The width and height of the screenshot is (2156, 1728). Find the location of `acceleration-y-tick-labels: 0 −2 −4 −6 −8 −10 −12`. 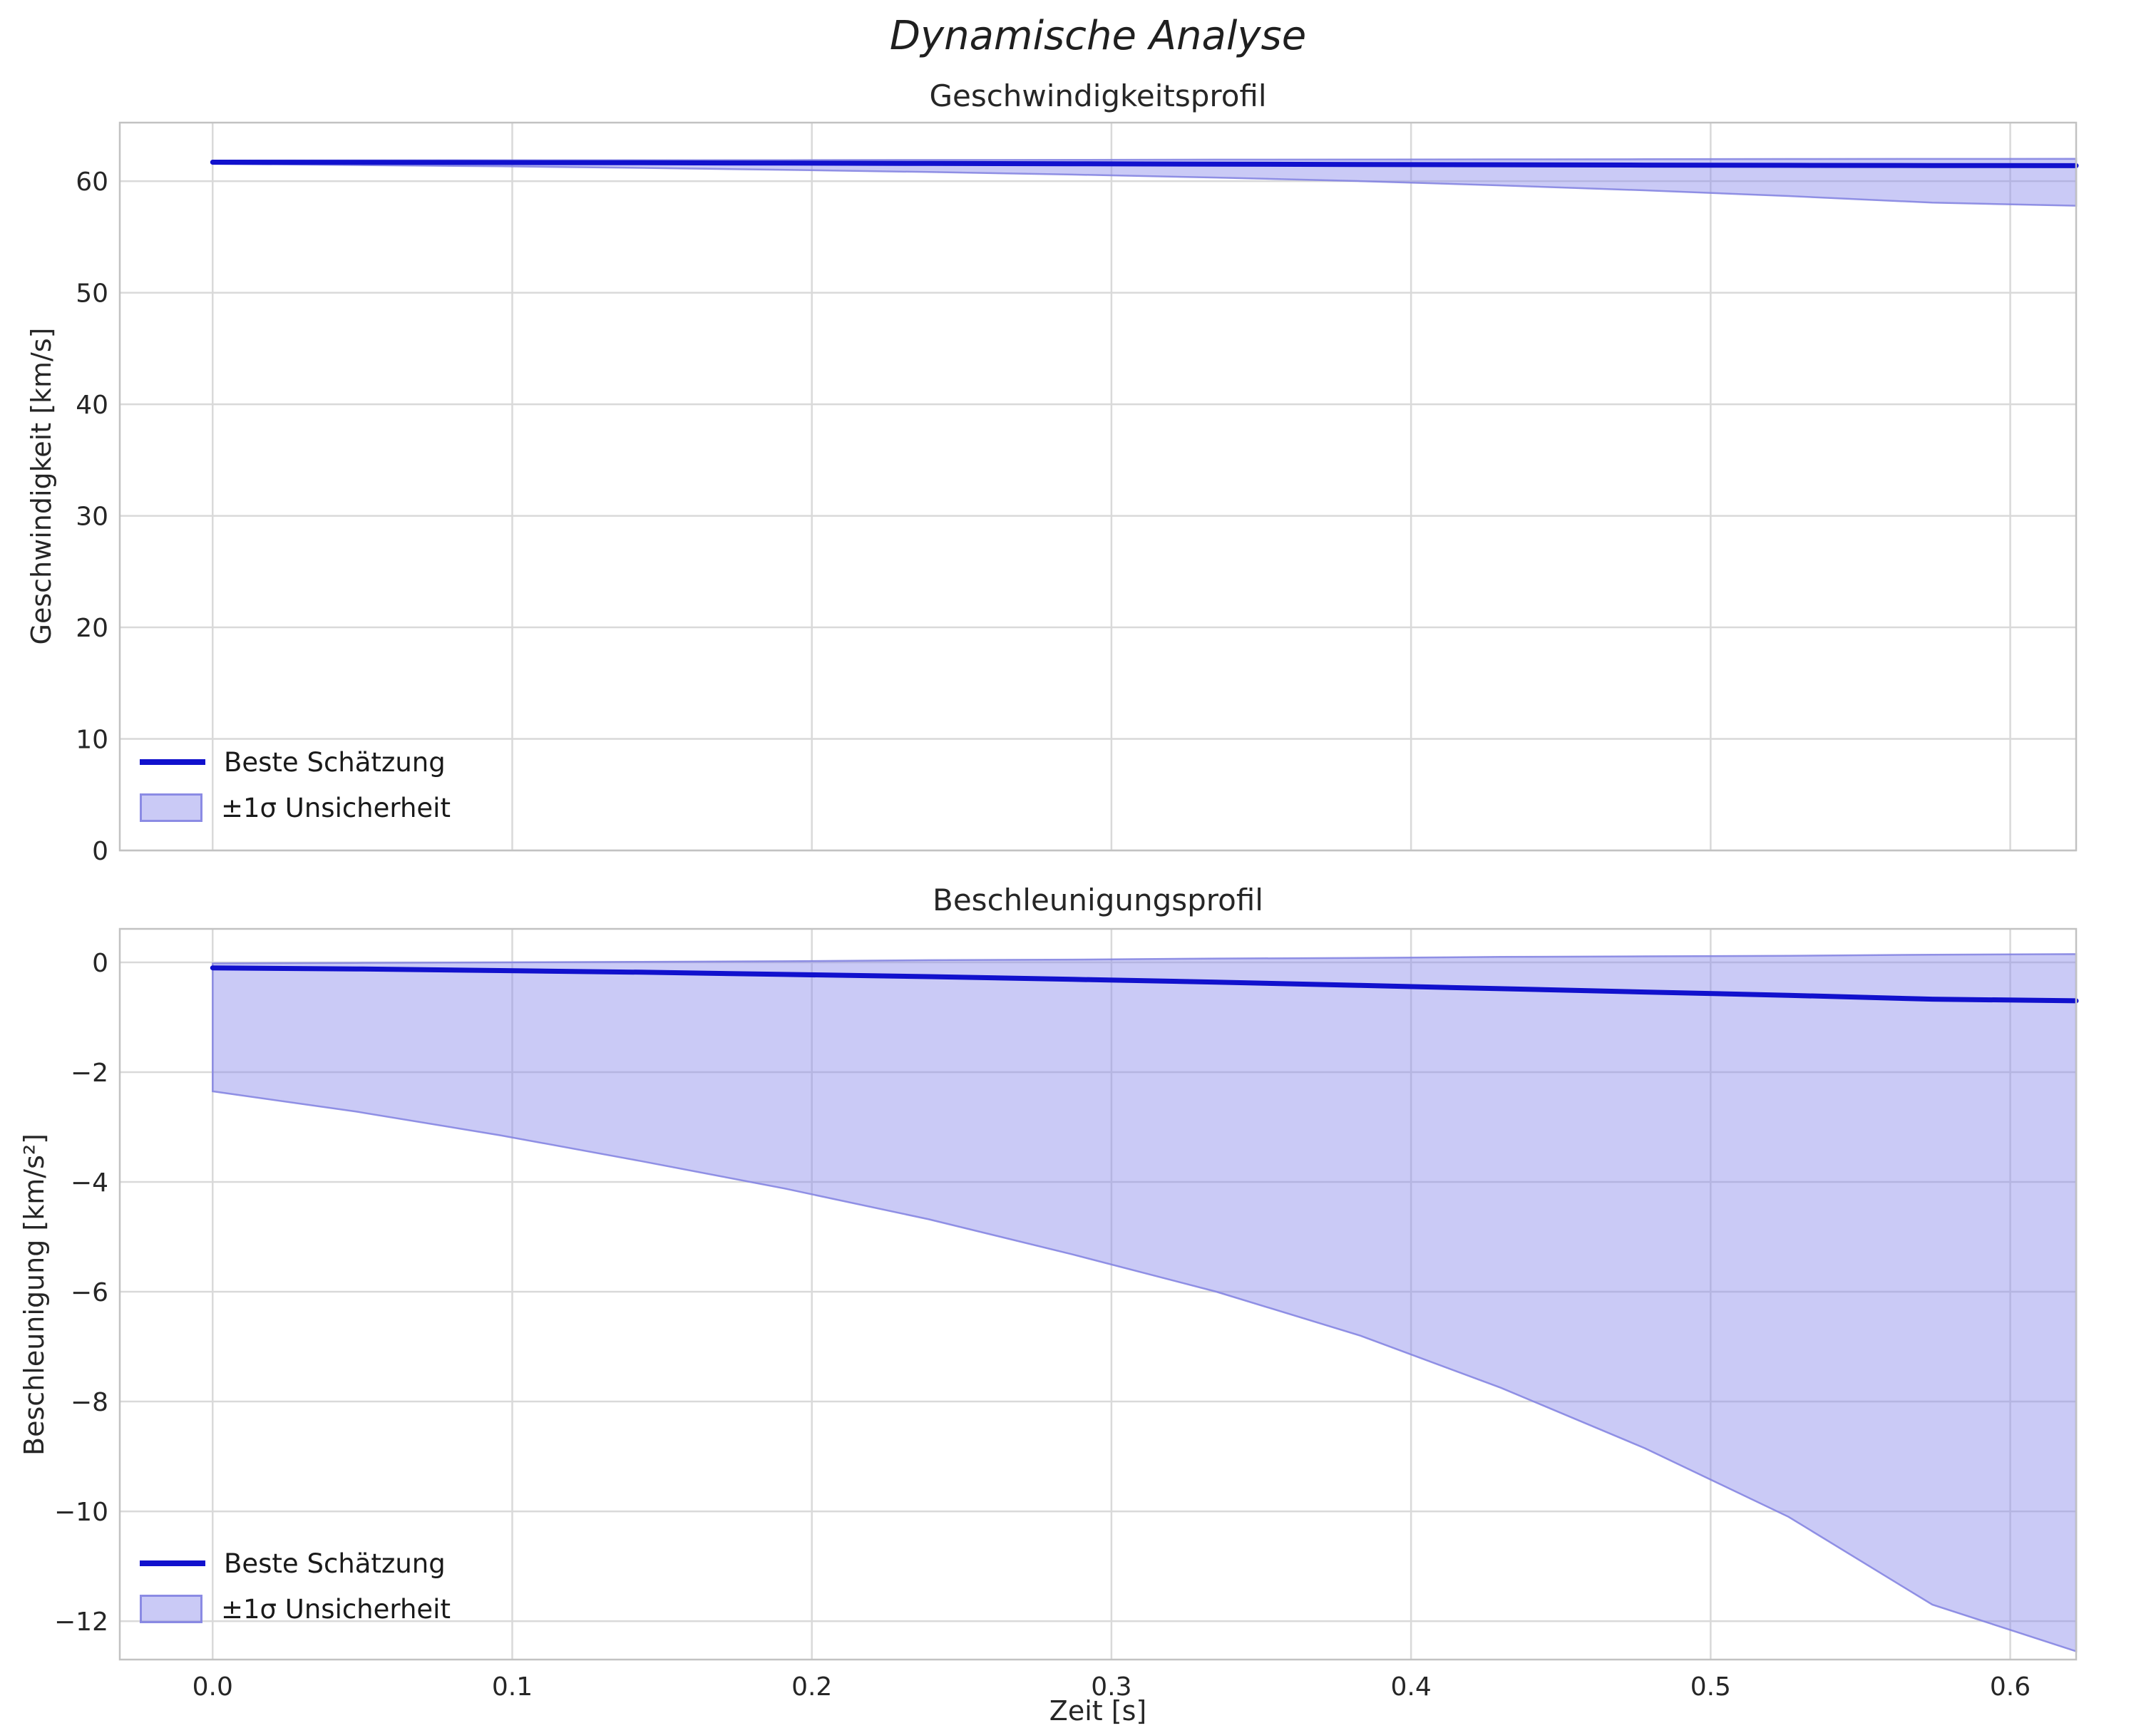

acceleration-y-tick-labels: 0 −2 −4 −6 −8 −10 −12 is located at coordinates (81, 1293).